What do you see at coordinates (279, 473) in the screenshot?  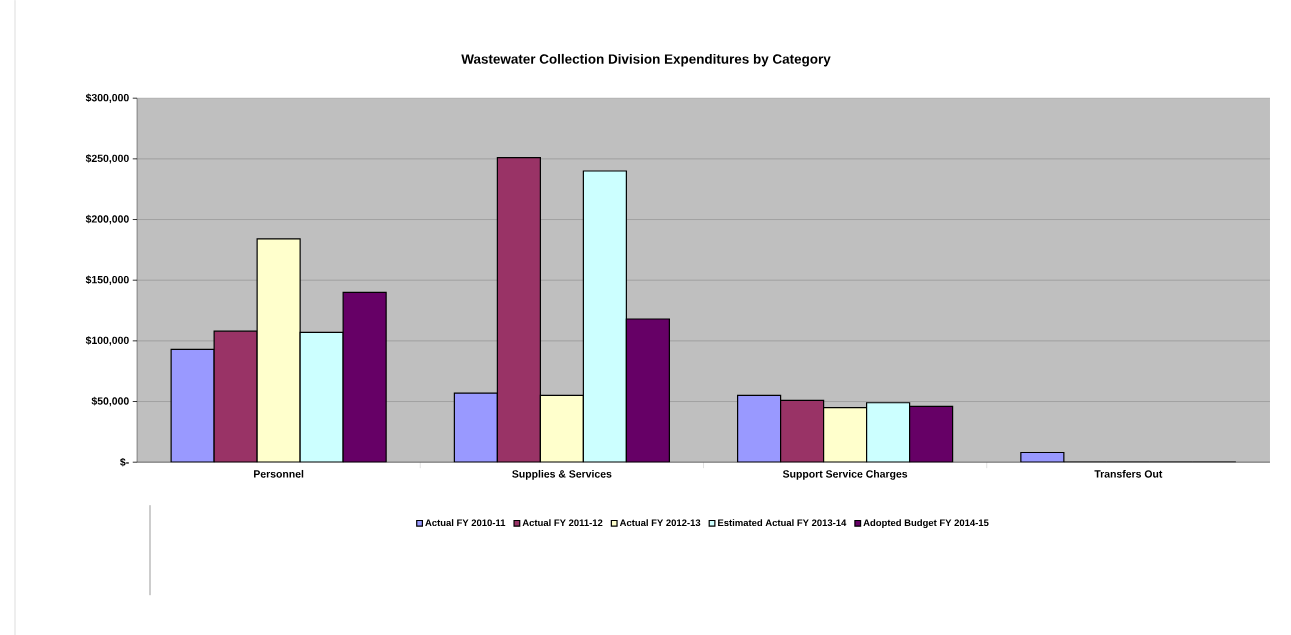 I see `x-tick-label: Personnel` at bounding box center [279, 473].